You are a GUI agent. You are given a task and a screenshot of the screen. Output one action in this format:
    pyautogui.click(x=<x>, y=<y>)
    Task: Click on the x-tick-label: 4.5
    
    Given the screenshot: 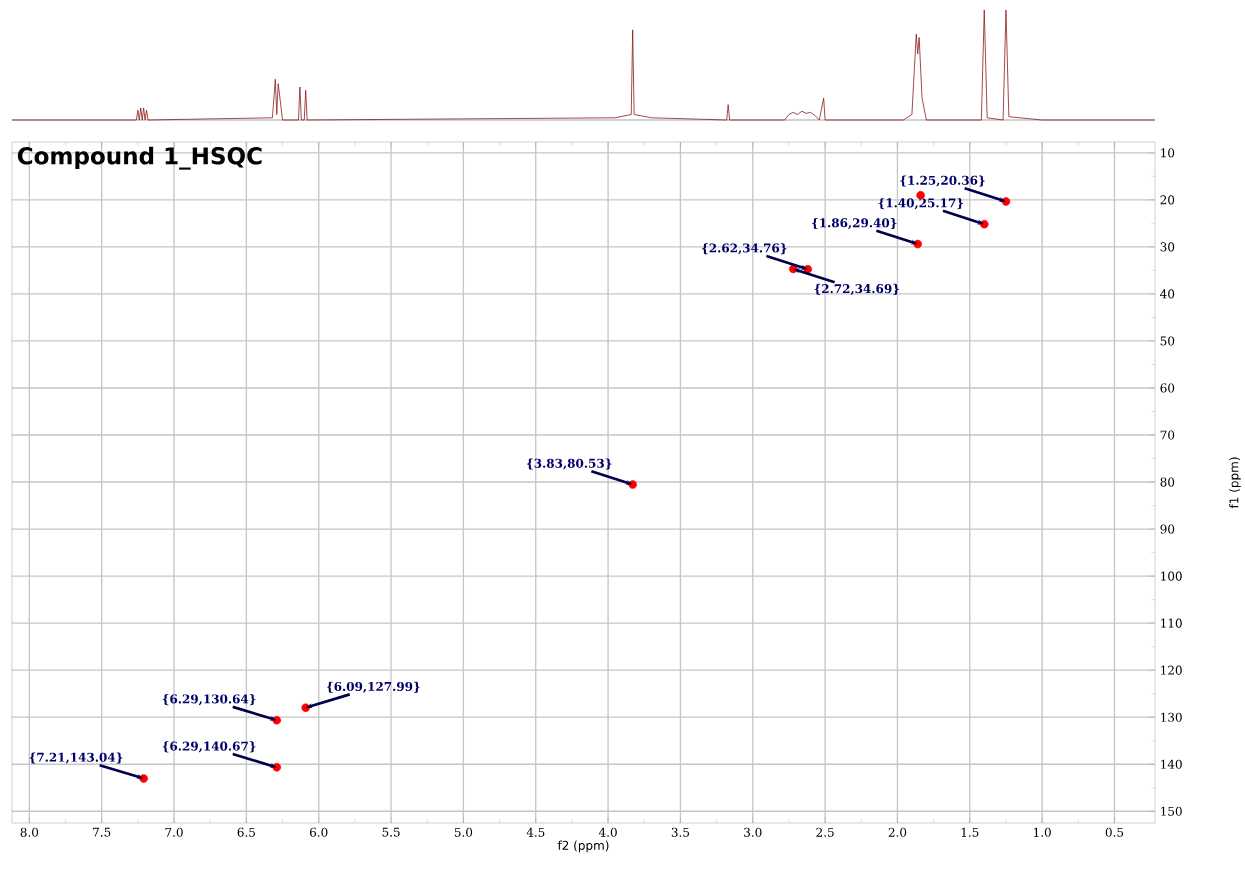 What is the action you would take?
    pyautogui.click(x=535, y=832)
    